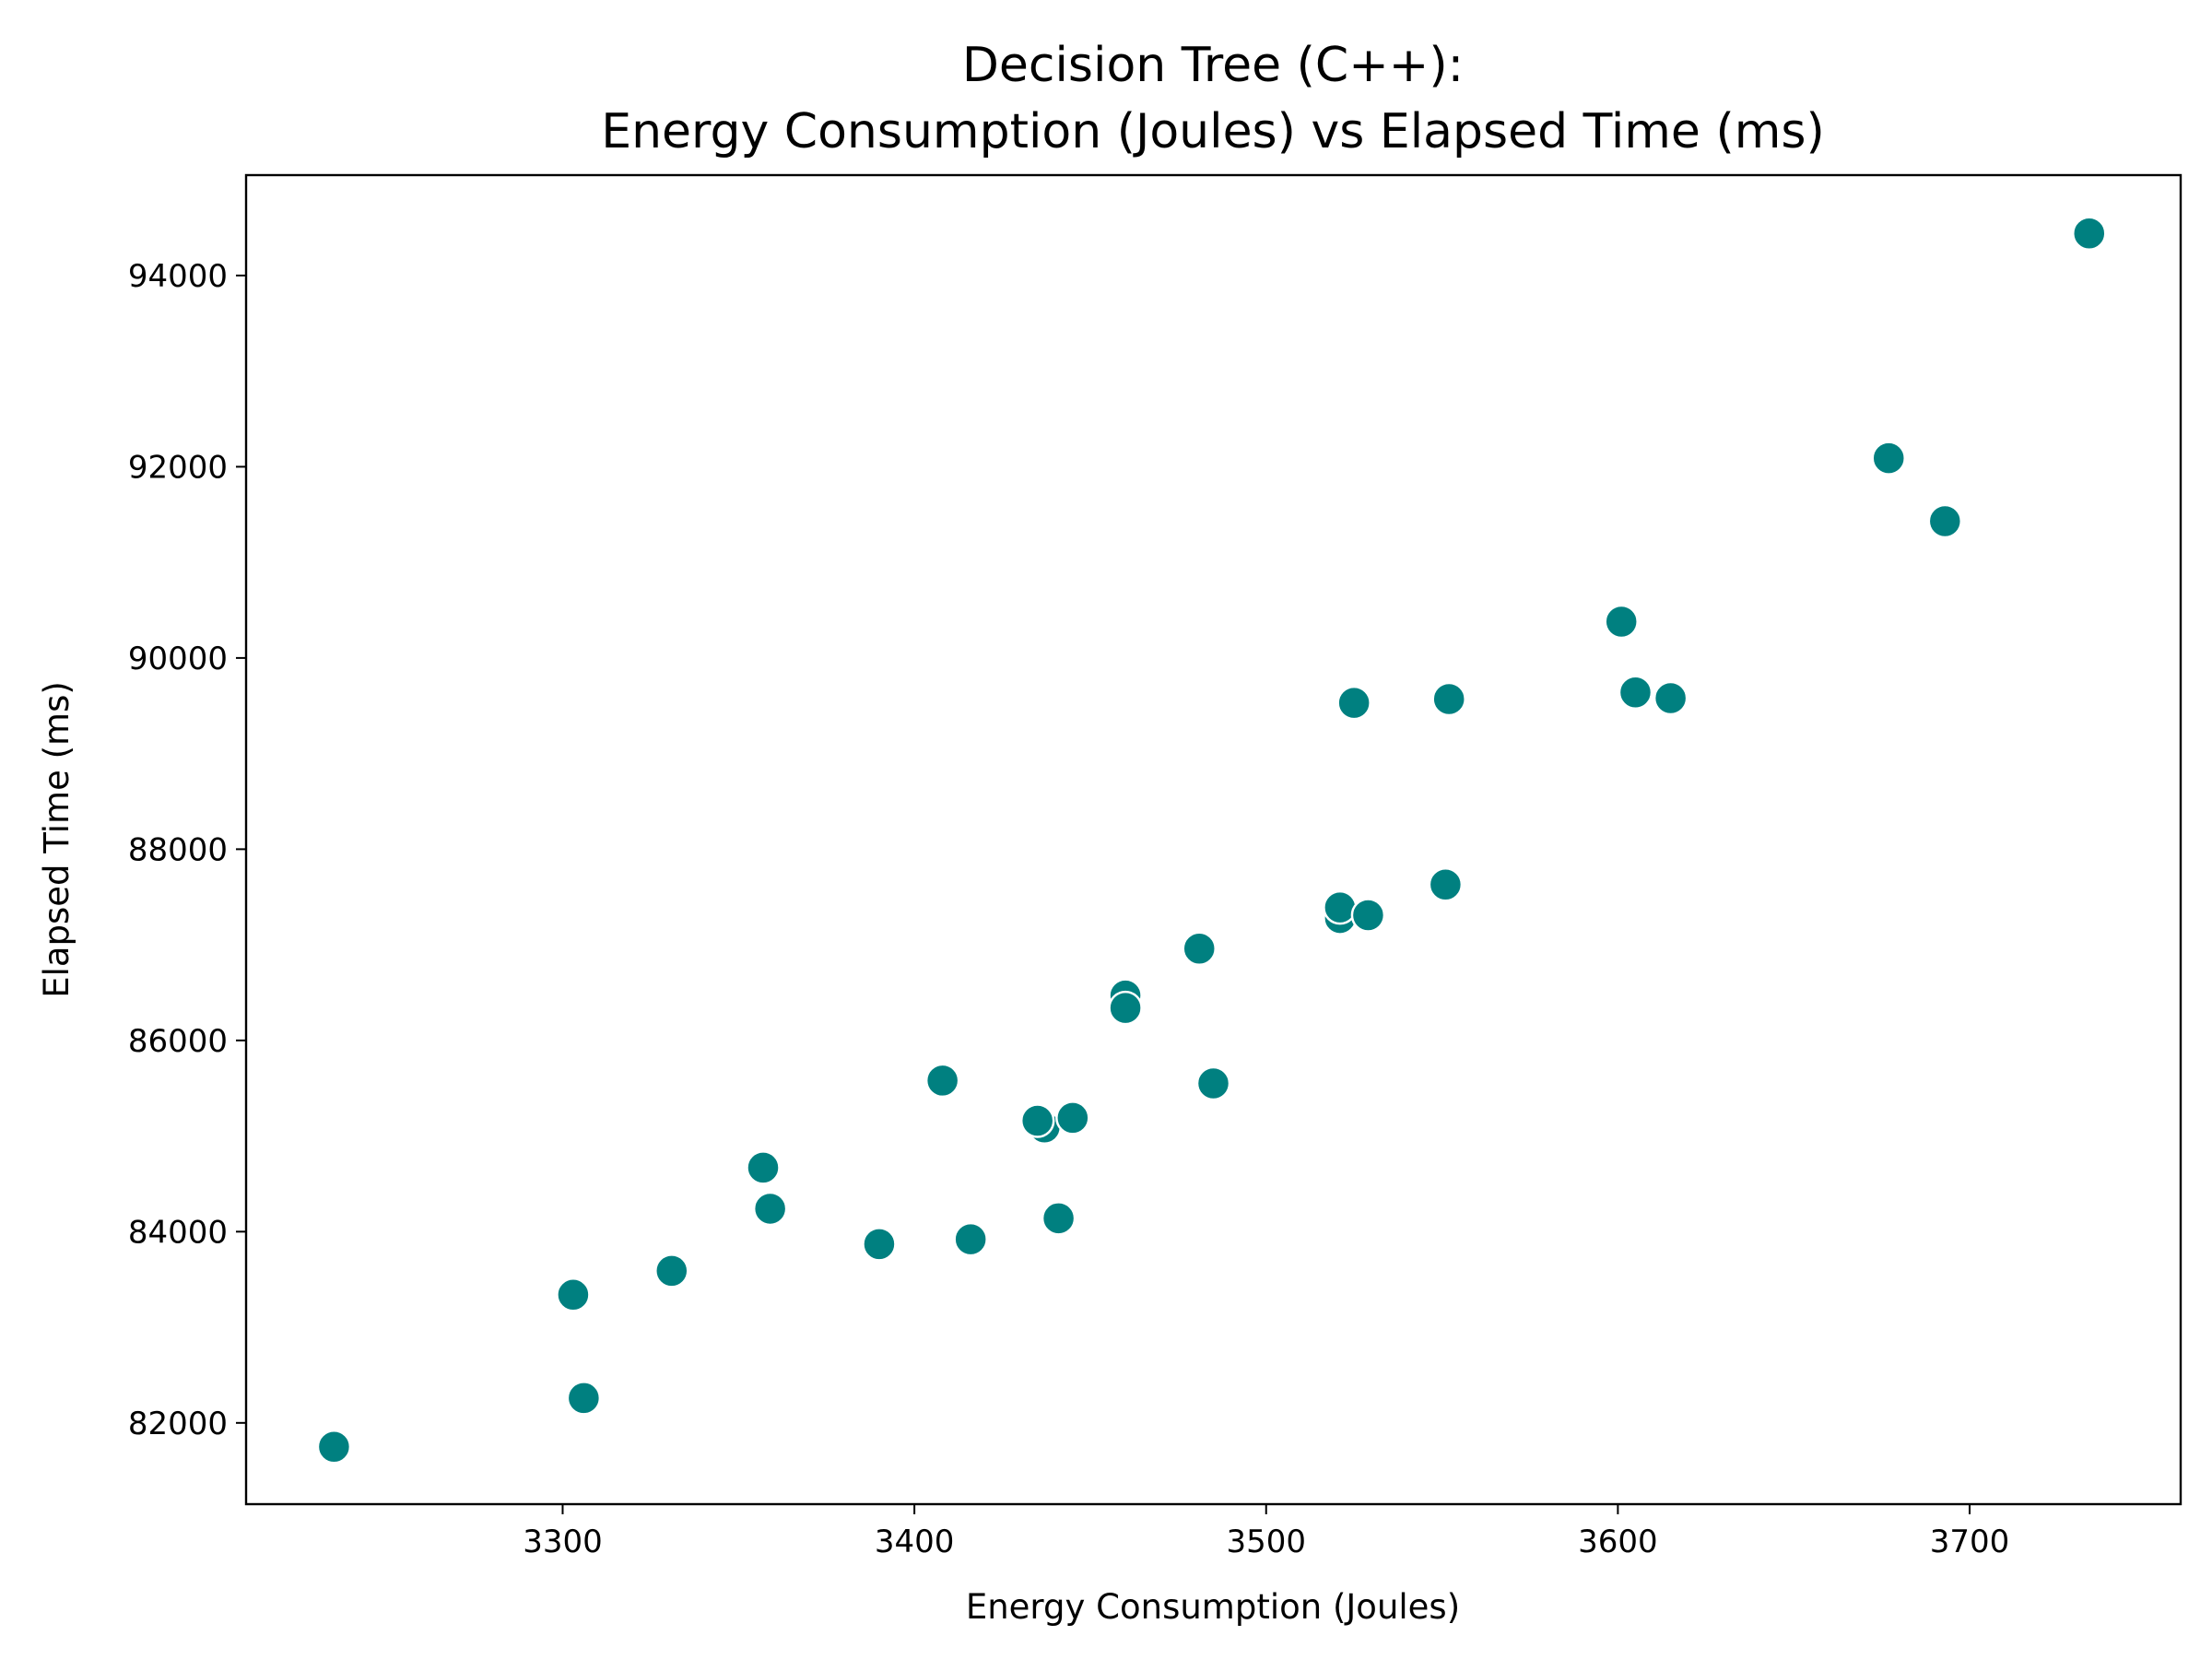 This screenshot has width=2212, height=1659. I want to click on y-axis-ticks: 82000 84000 86000 88000 90000 92000 94000, so click(187, 850).